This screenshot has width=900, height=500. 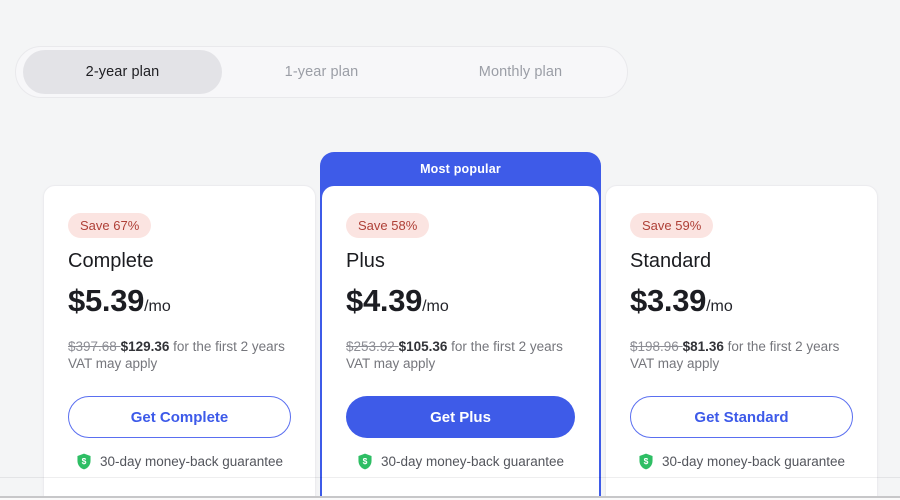 What do you see at coordinates (668, 300) in the screenshot?
I see `monthly-price: $3.39` at bounding box center [668, 300].